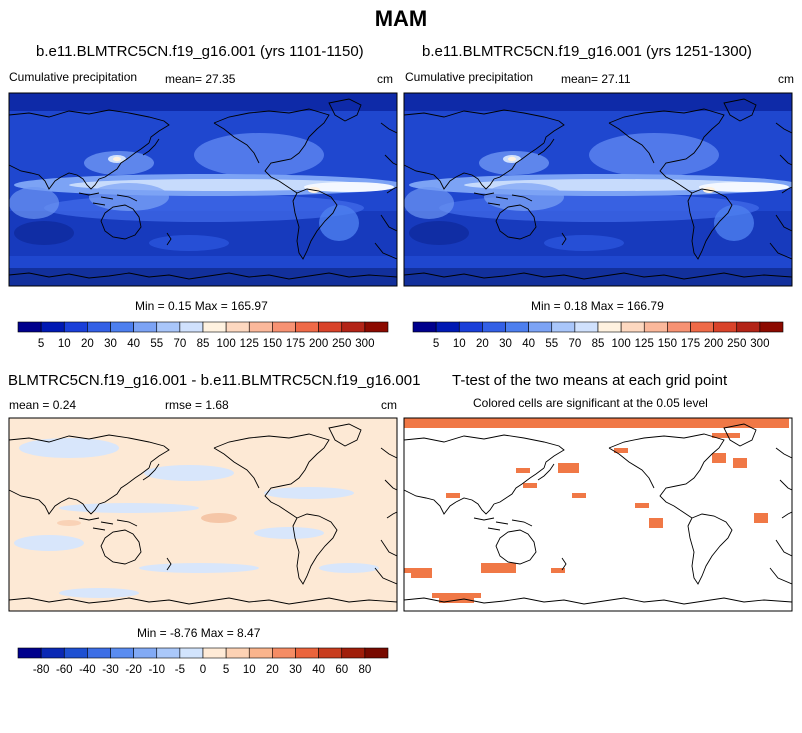 This screenshot has width=802, height=733. I want to click on panel3-mean: mean = 0.24, so click(43, 405).